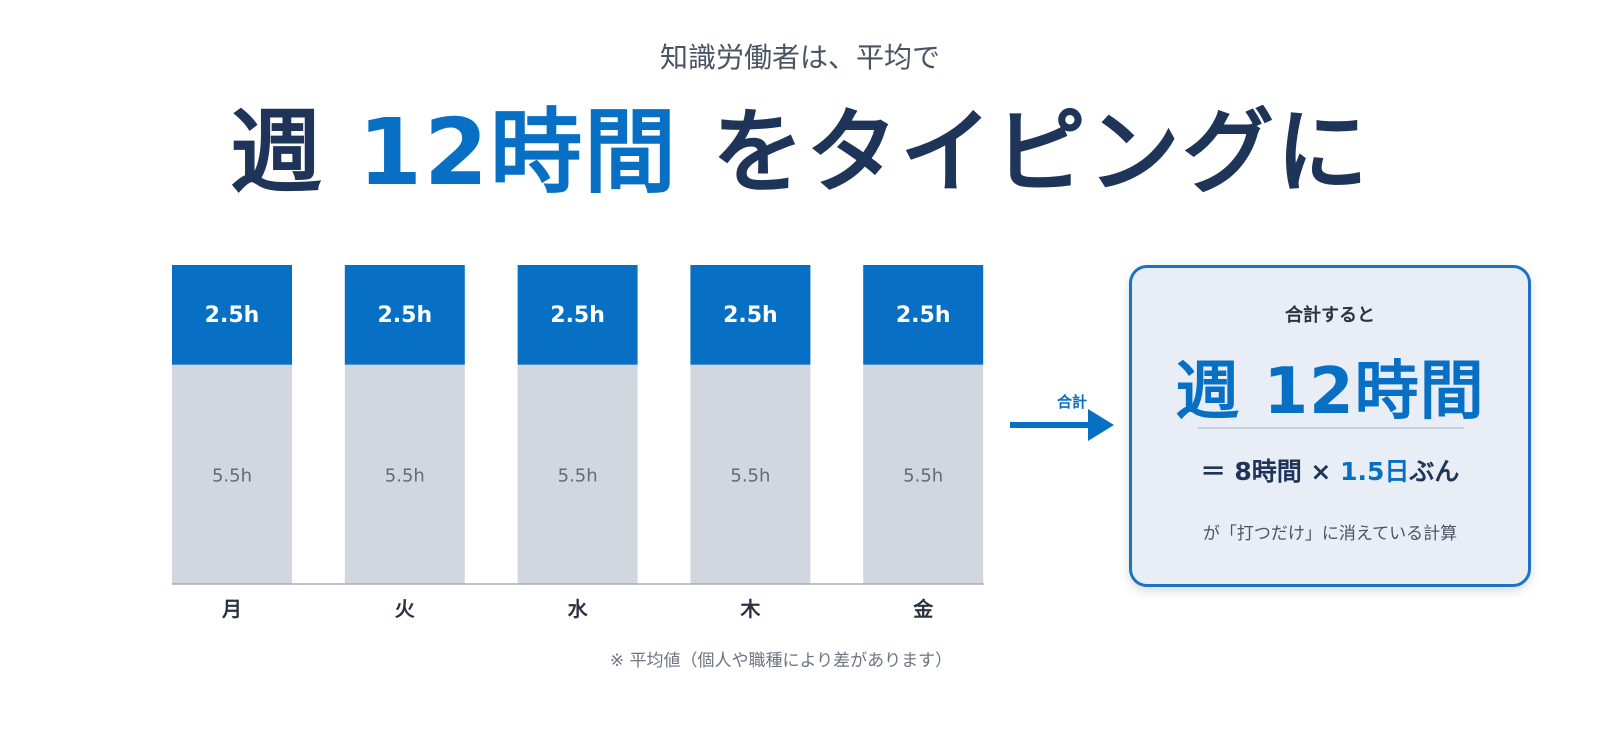 Image resolution: width=1600 pixels, height=733 pixels. Describe the element at coordinates (1062, 425) in the screenshot. I see `arrow-icon` at that location.